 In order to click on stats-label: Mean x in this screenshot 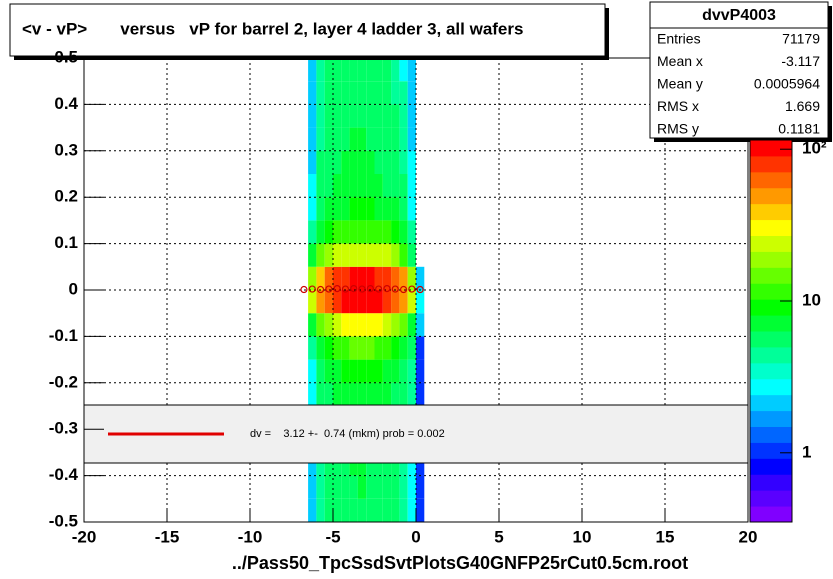, I will do `click(680, 61)`.